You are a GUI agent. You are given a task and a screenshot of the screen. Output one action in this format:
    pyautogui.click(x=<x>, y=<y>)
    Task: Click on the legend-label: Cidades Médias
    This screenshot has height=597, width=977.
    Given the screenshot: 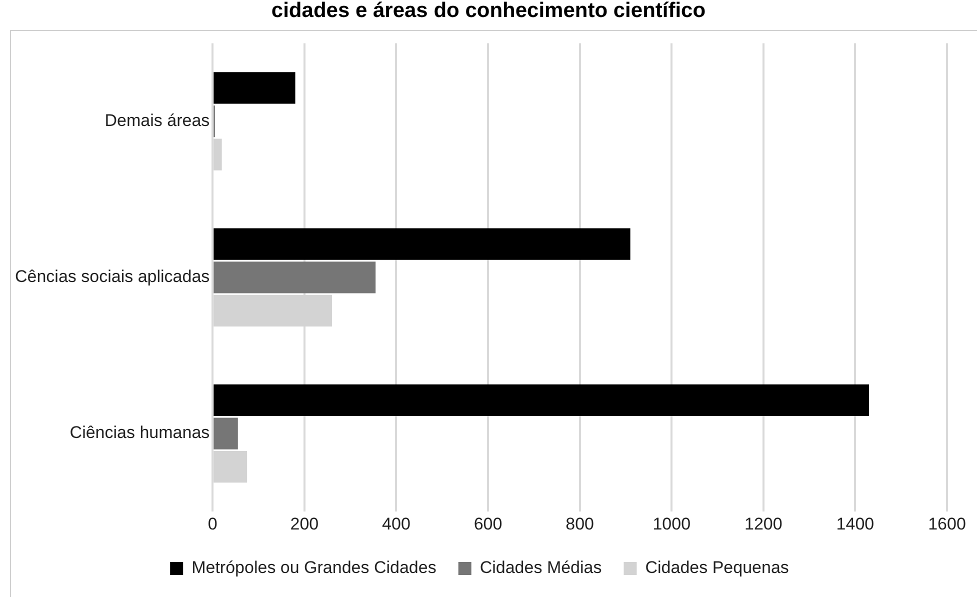 What is the action you would take?
    pyautogui.click(x=541, y=568)
    